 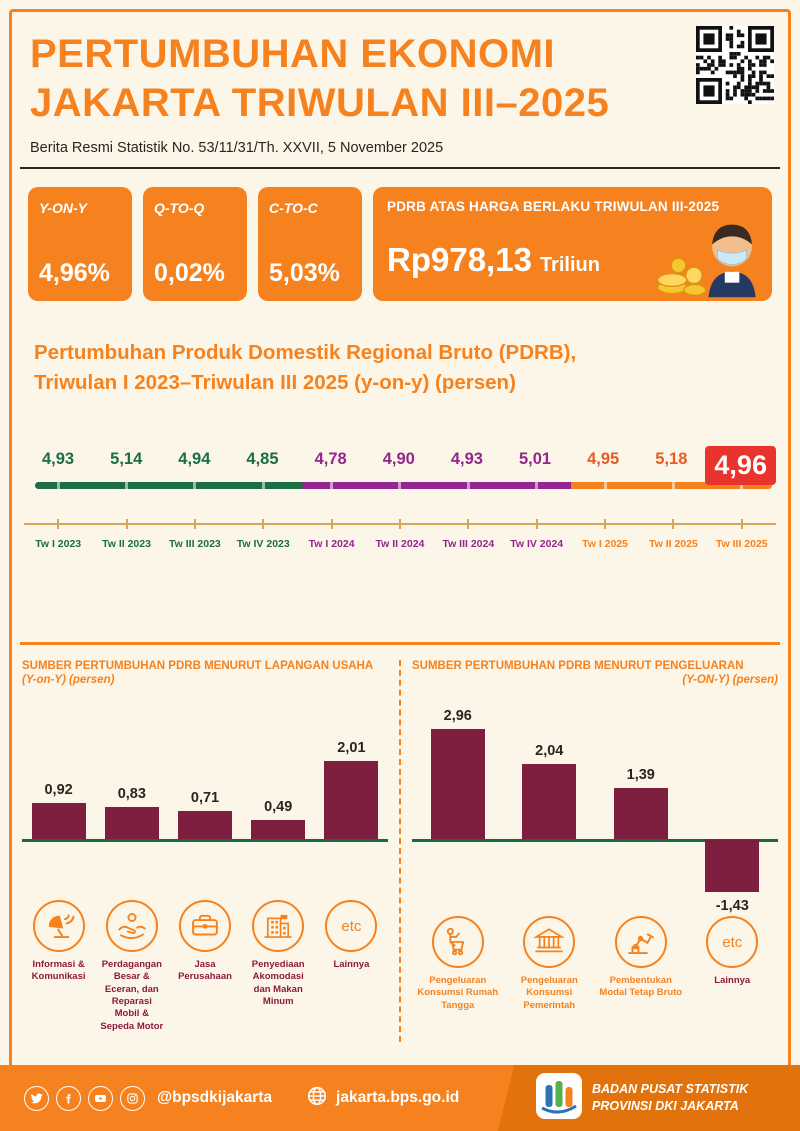 I want to click on timeline-line-bar, so click(x=404, y=485).